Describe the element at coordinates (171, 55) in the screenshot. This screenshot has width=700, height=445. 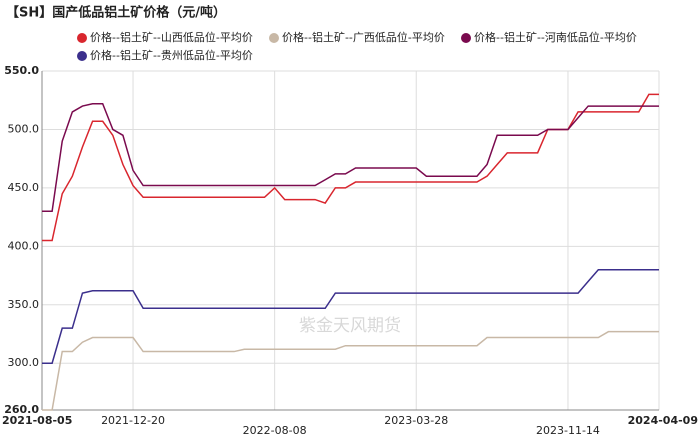
I see `legend-label: 价格--铝土矿--贵州低品位-平均价` at that location.